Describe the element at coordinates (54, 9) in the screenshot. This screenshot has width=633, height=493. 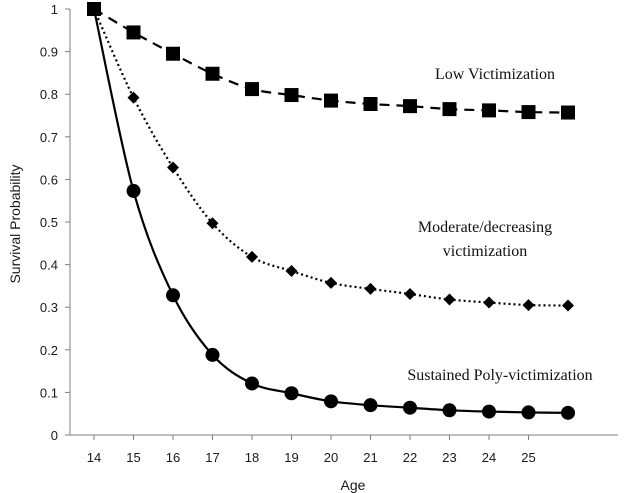
I see `y-tick-label: 1` at that location.